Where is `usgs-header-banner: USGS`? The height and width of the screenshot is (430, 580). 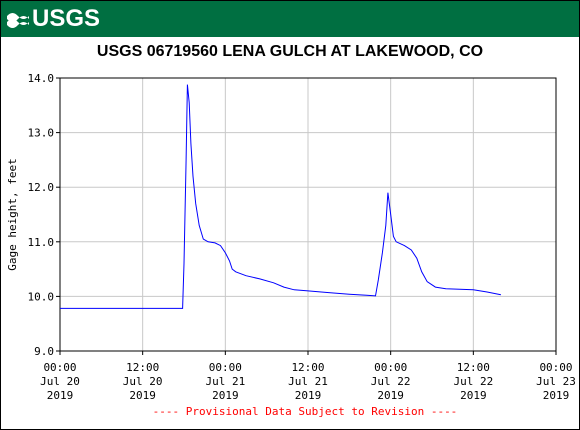
usgs-header-banner: USGS is located at coordinates (290, 19).